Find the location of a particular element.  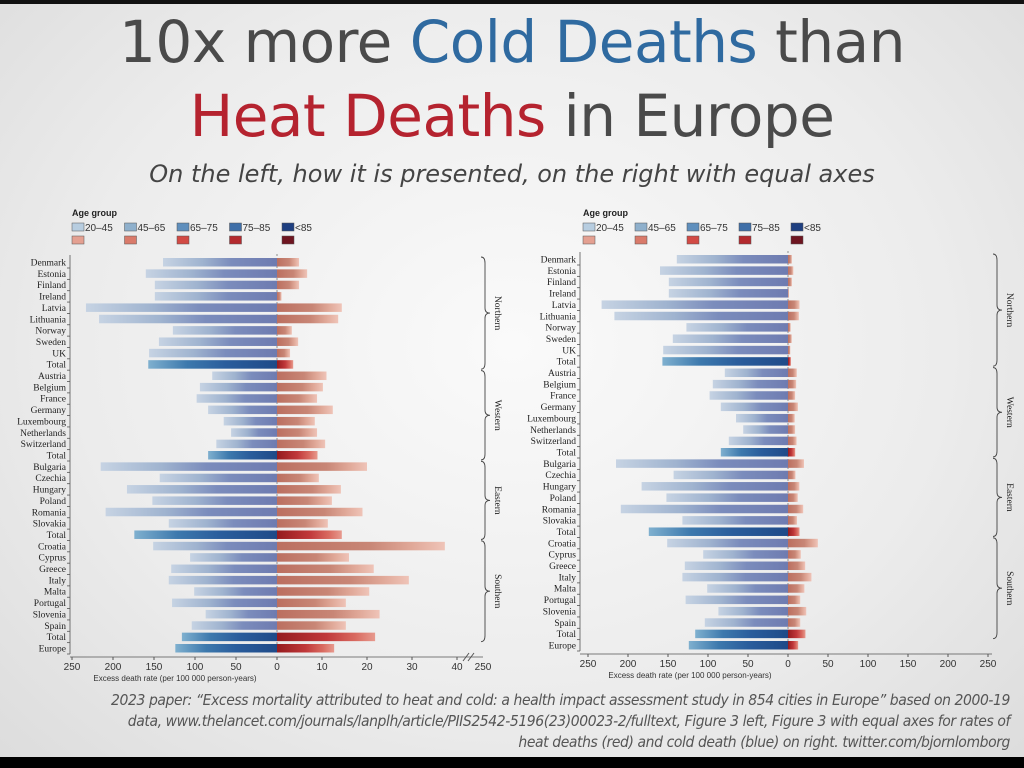

country-label: Sweden is located at coordinates (561, 340).